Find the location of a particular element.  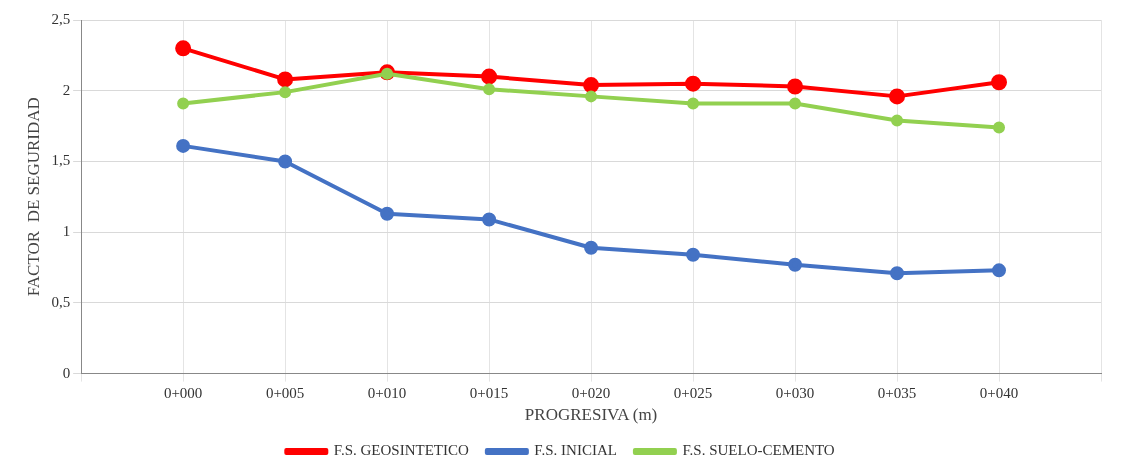

y-tick-label: 2,5 is located at coordinates (61, 18).